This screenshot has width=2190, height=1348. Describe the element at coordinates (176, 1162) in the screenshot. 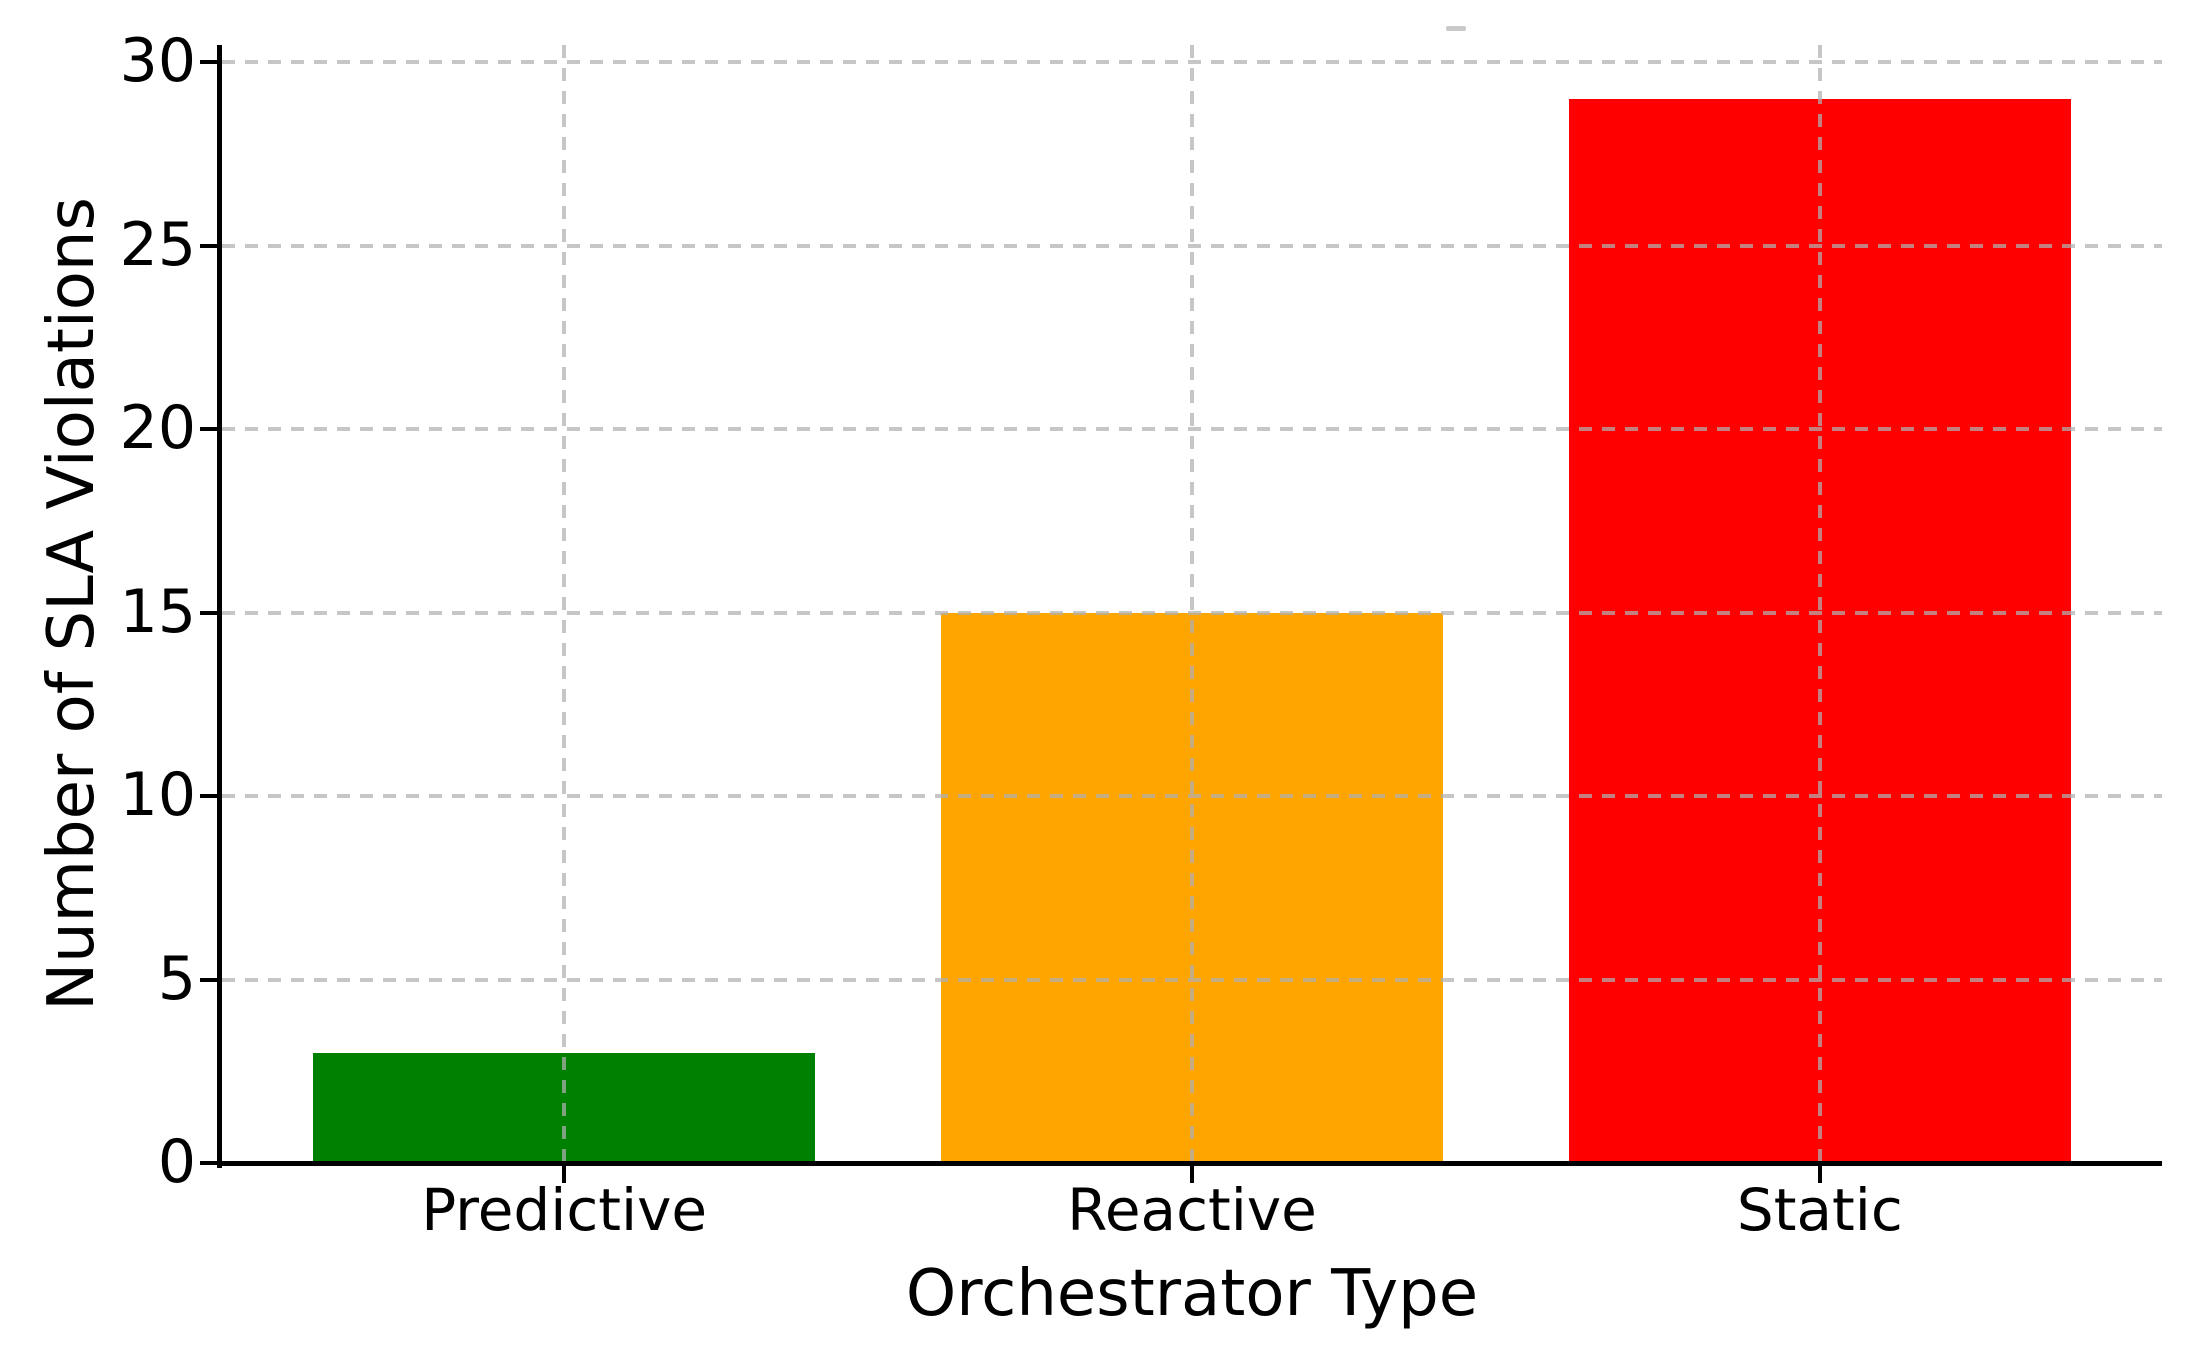

I see `y-tick-label-0: 0` at that location.